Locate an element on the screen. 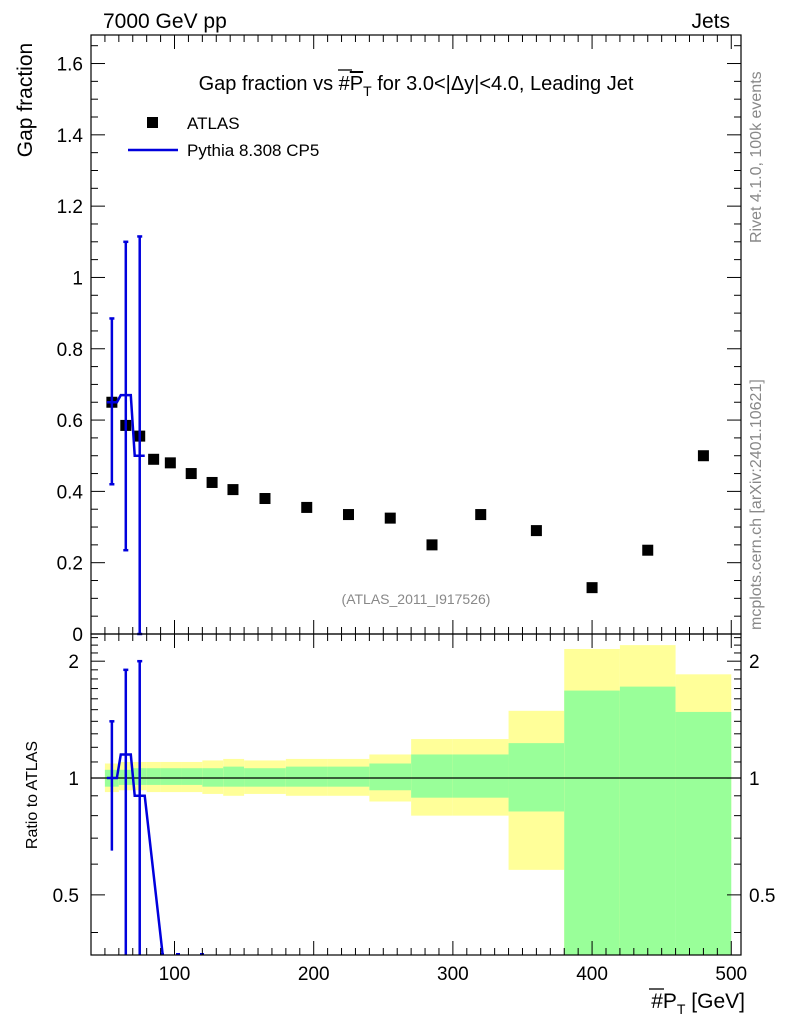  ratio-pythia-line is located at coordinates (135, 854).